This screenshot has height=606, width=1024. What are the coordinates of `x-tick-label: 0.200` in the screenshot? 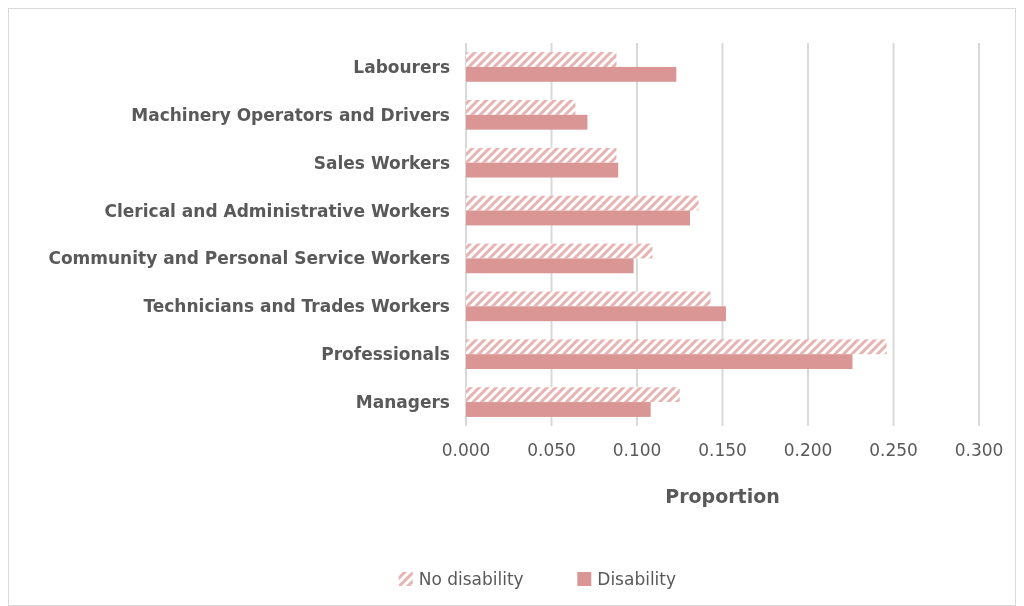 It's located at (808, 450).